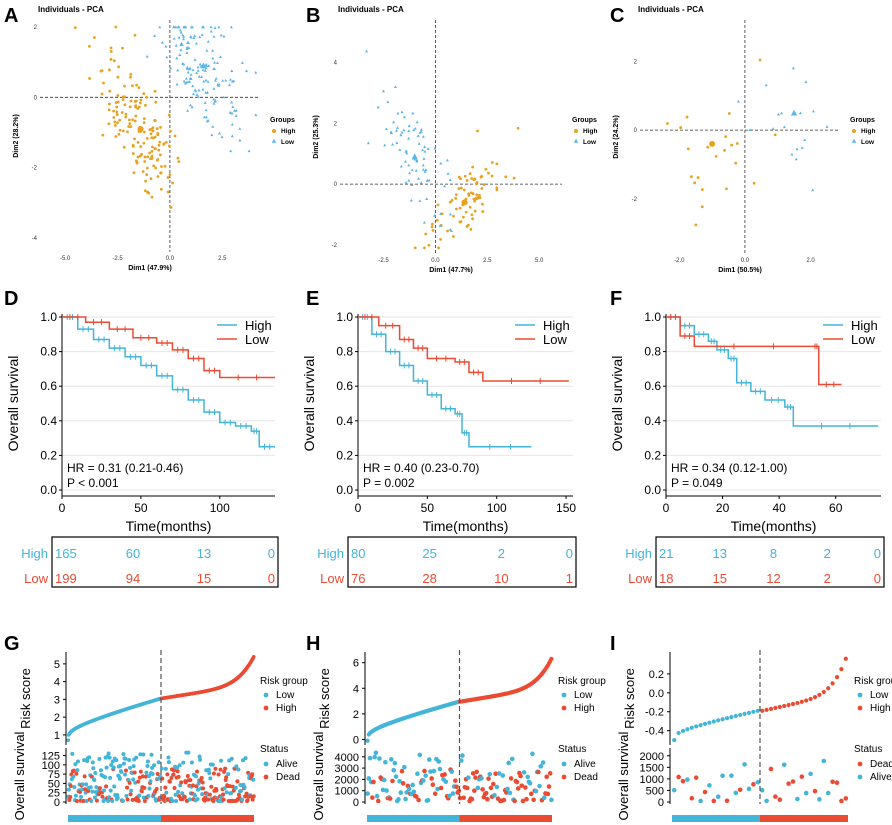  Describe the element at coordinates (356, 715) in the screenshot. I see `risk-h-score-ytick: 2` at that location.